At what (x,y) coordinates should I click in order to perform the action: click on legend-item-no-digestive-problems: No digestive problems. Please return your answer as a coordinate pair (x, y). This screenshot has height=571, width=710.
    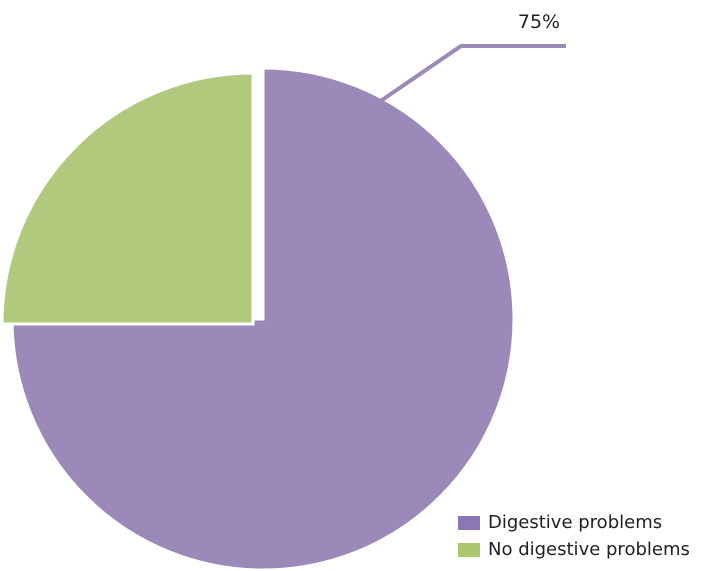
    Looking at the image, I should click on (574, 549).